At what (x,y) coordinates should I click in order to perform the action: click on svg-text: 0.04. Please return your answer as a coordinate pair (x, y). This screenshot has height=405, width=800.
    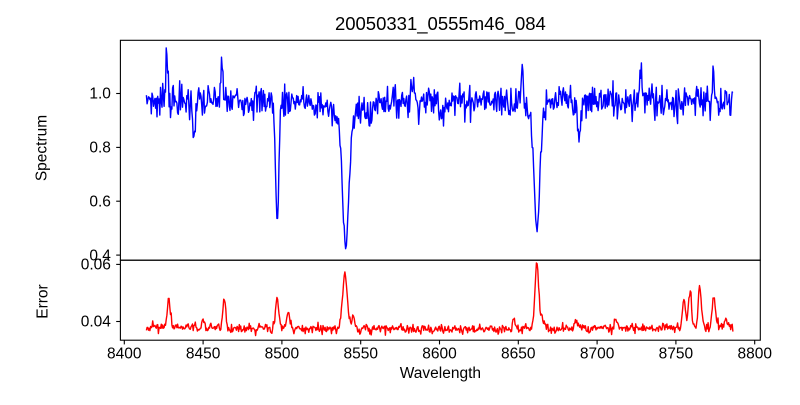
    Looking at the image, I should click on (96, 322).